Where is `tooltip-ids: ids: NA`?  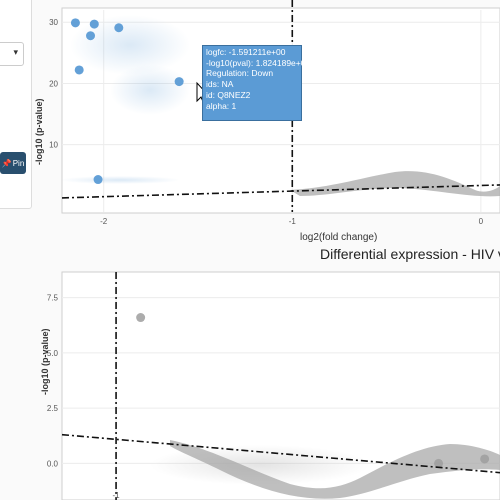
tooltip-ids: ids: NA is located at coordinates (220, 84).